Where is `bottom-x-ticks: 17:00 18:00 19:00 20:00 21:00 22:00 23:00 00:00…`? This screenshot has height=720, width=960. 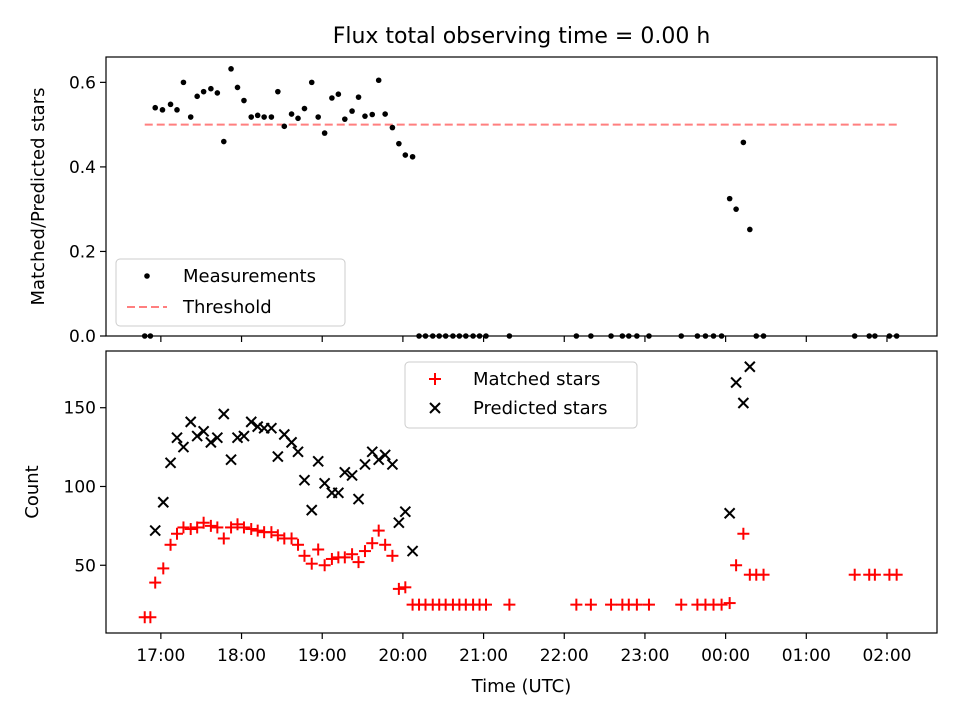
bottom-x-ticks: 17:00 18:00 19:00 20:00 21:00 22:00 23:00 00:00… is located at coordinates (523, 649).